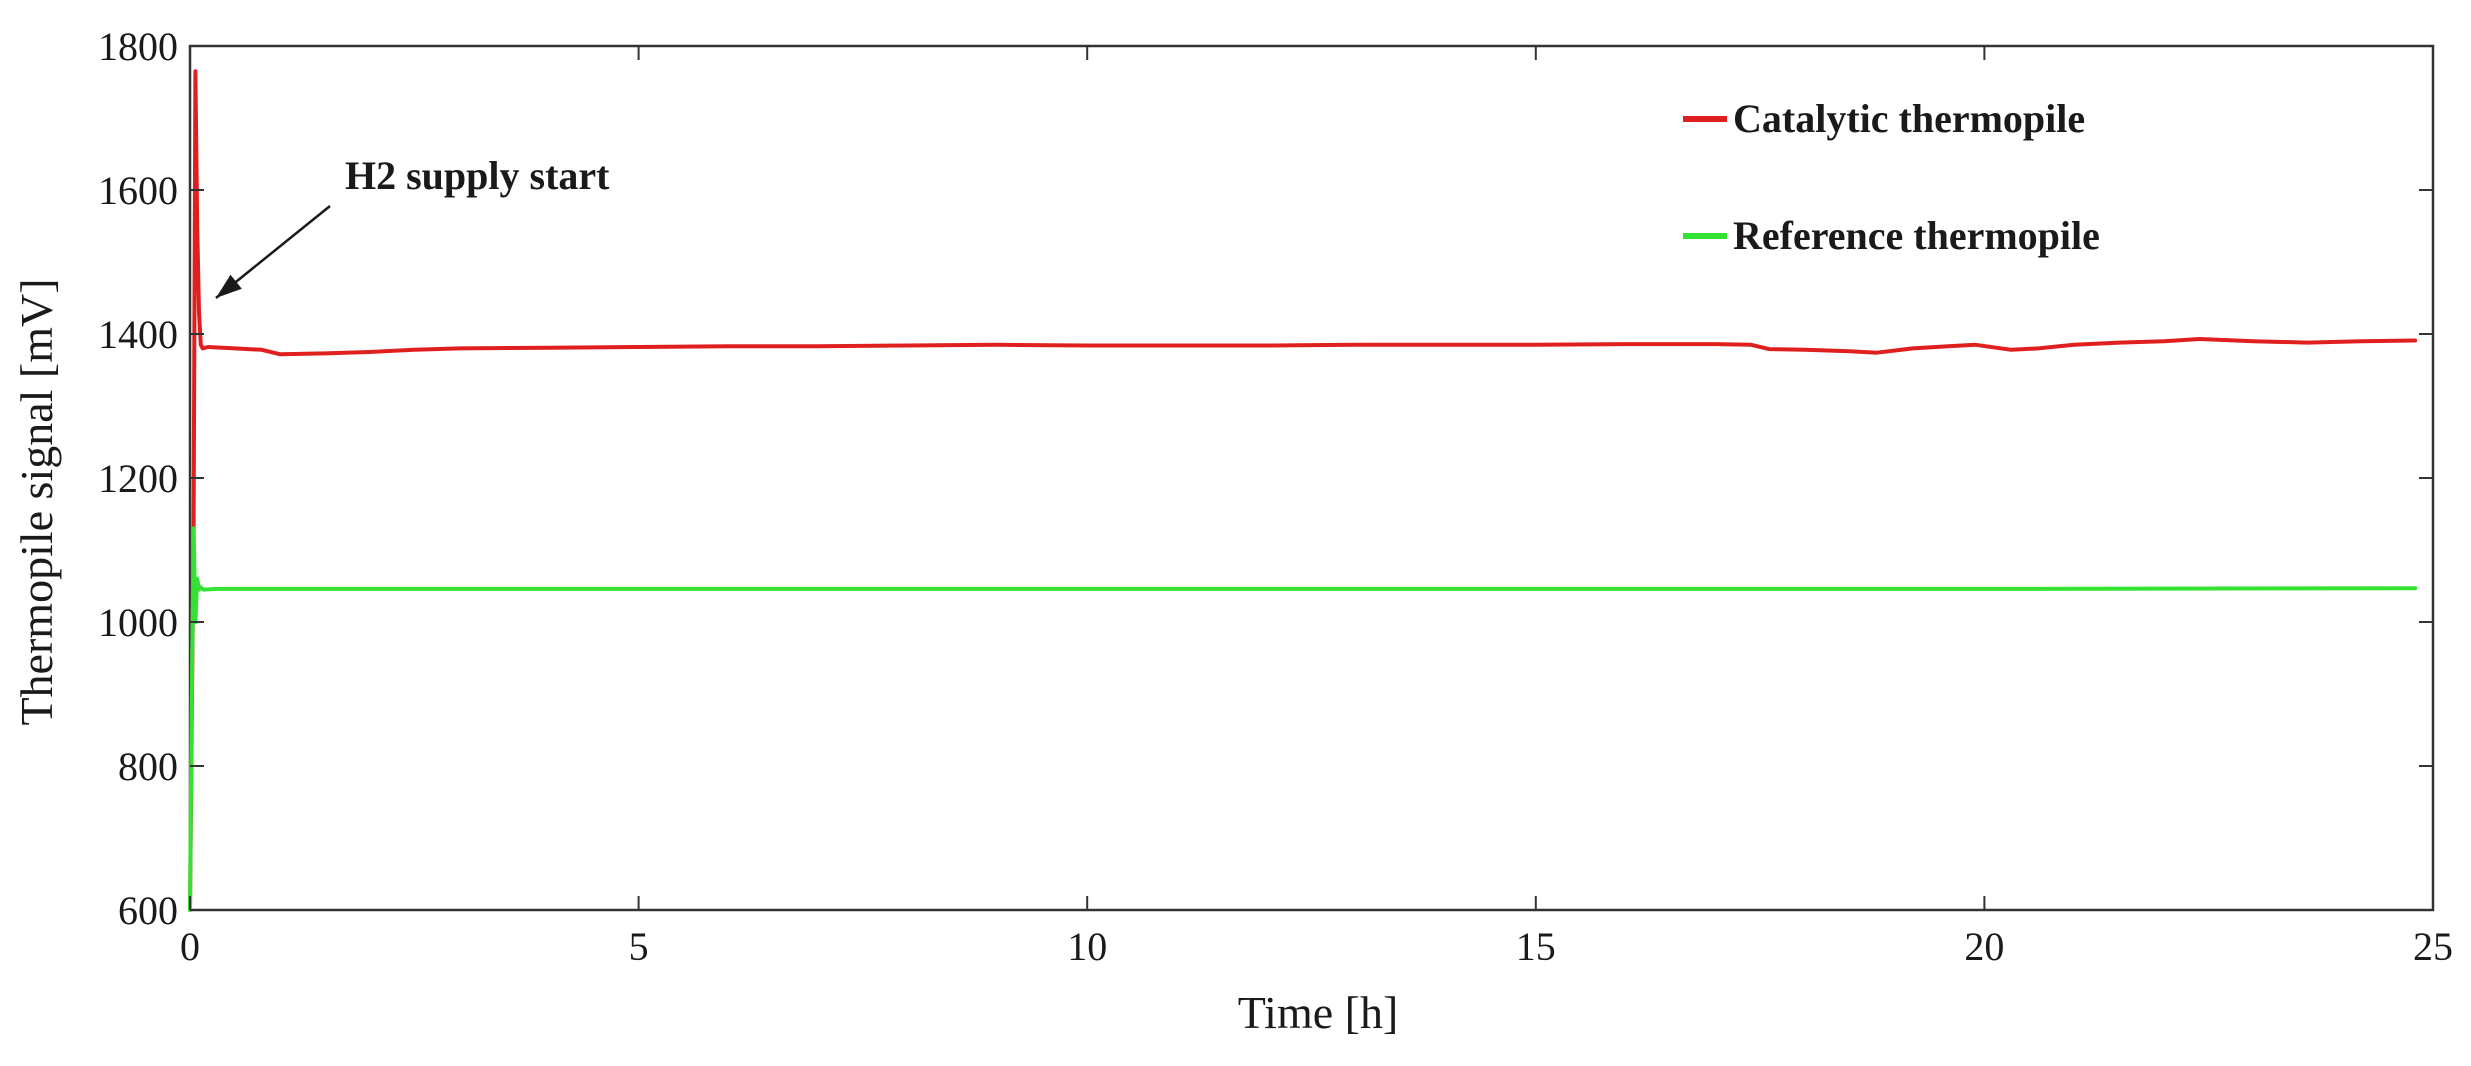 This screenshot has width=2471, height=1066. I want to click on annotation-arrowhead, so click(228, 286).